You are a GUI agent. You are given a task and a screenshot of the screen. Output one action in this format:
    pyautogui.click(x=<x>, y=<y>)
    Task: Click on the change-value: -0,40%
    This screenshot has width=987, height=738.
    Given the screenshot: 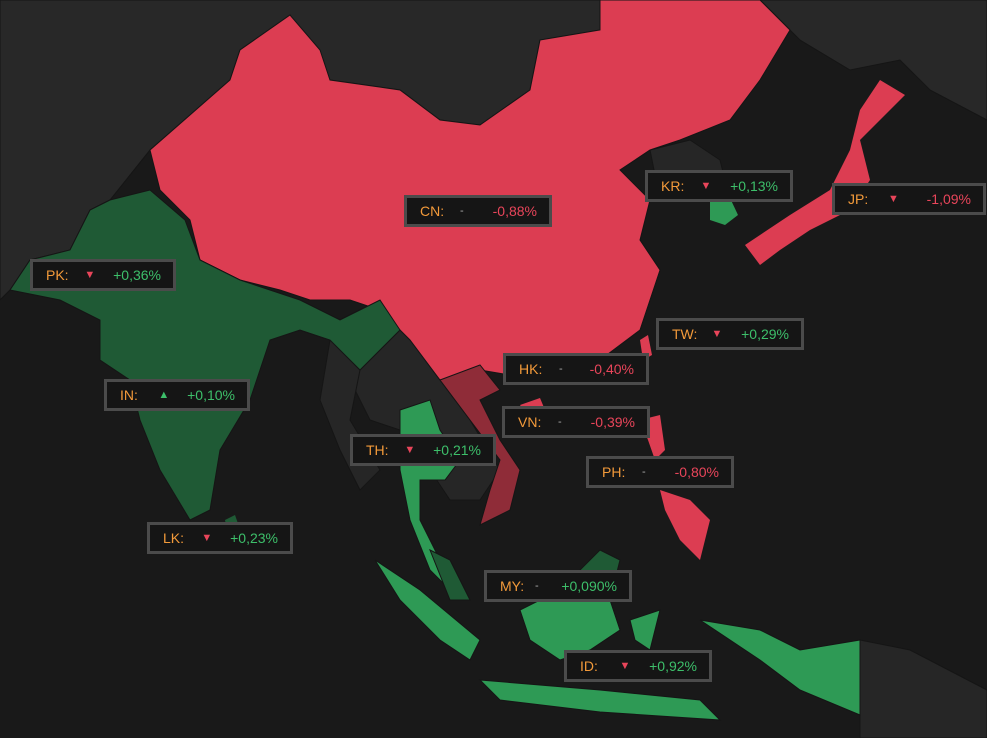 What is the action you would take?
    pyautogui.click(x=611, y=369)
    